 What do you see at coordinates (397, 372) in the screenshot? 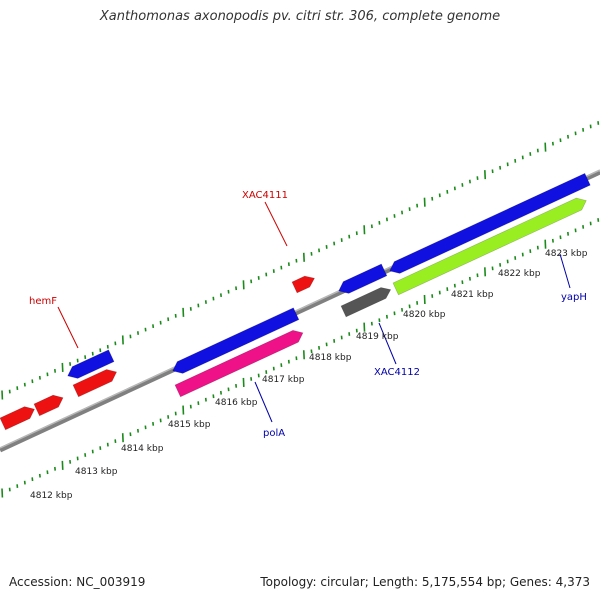
I see `gene-label-XAC4112: XAC4112` at bounding box center [397, 372].